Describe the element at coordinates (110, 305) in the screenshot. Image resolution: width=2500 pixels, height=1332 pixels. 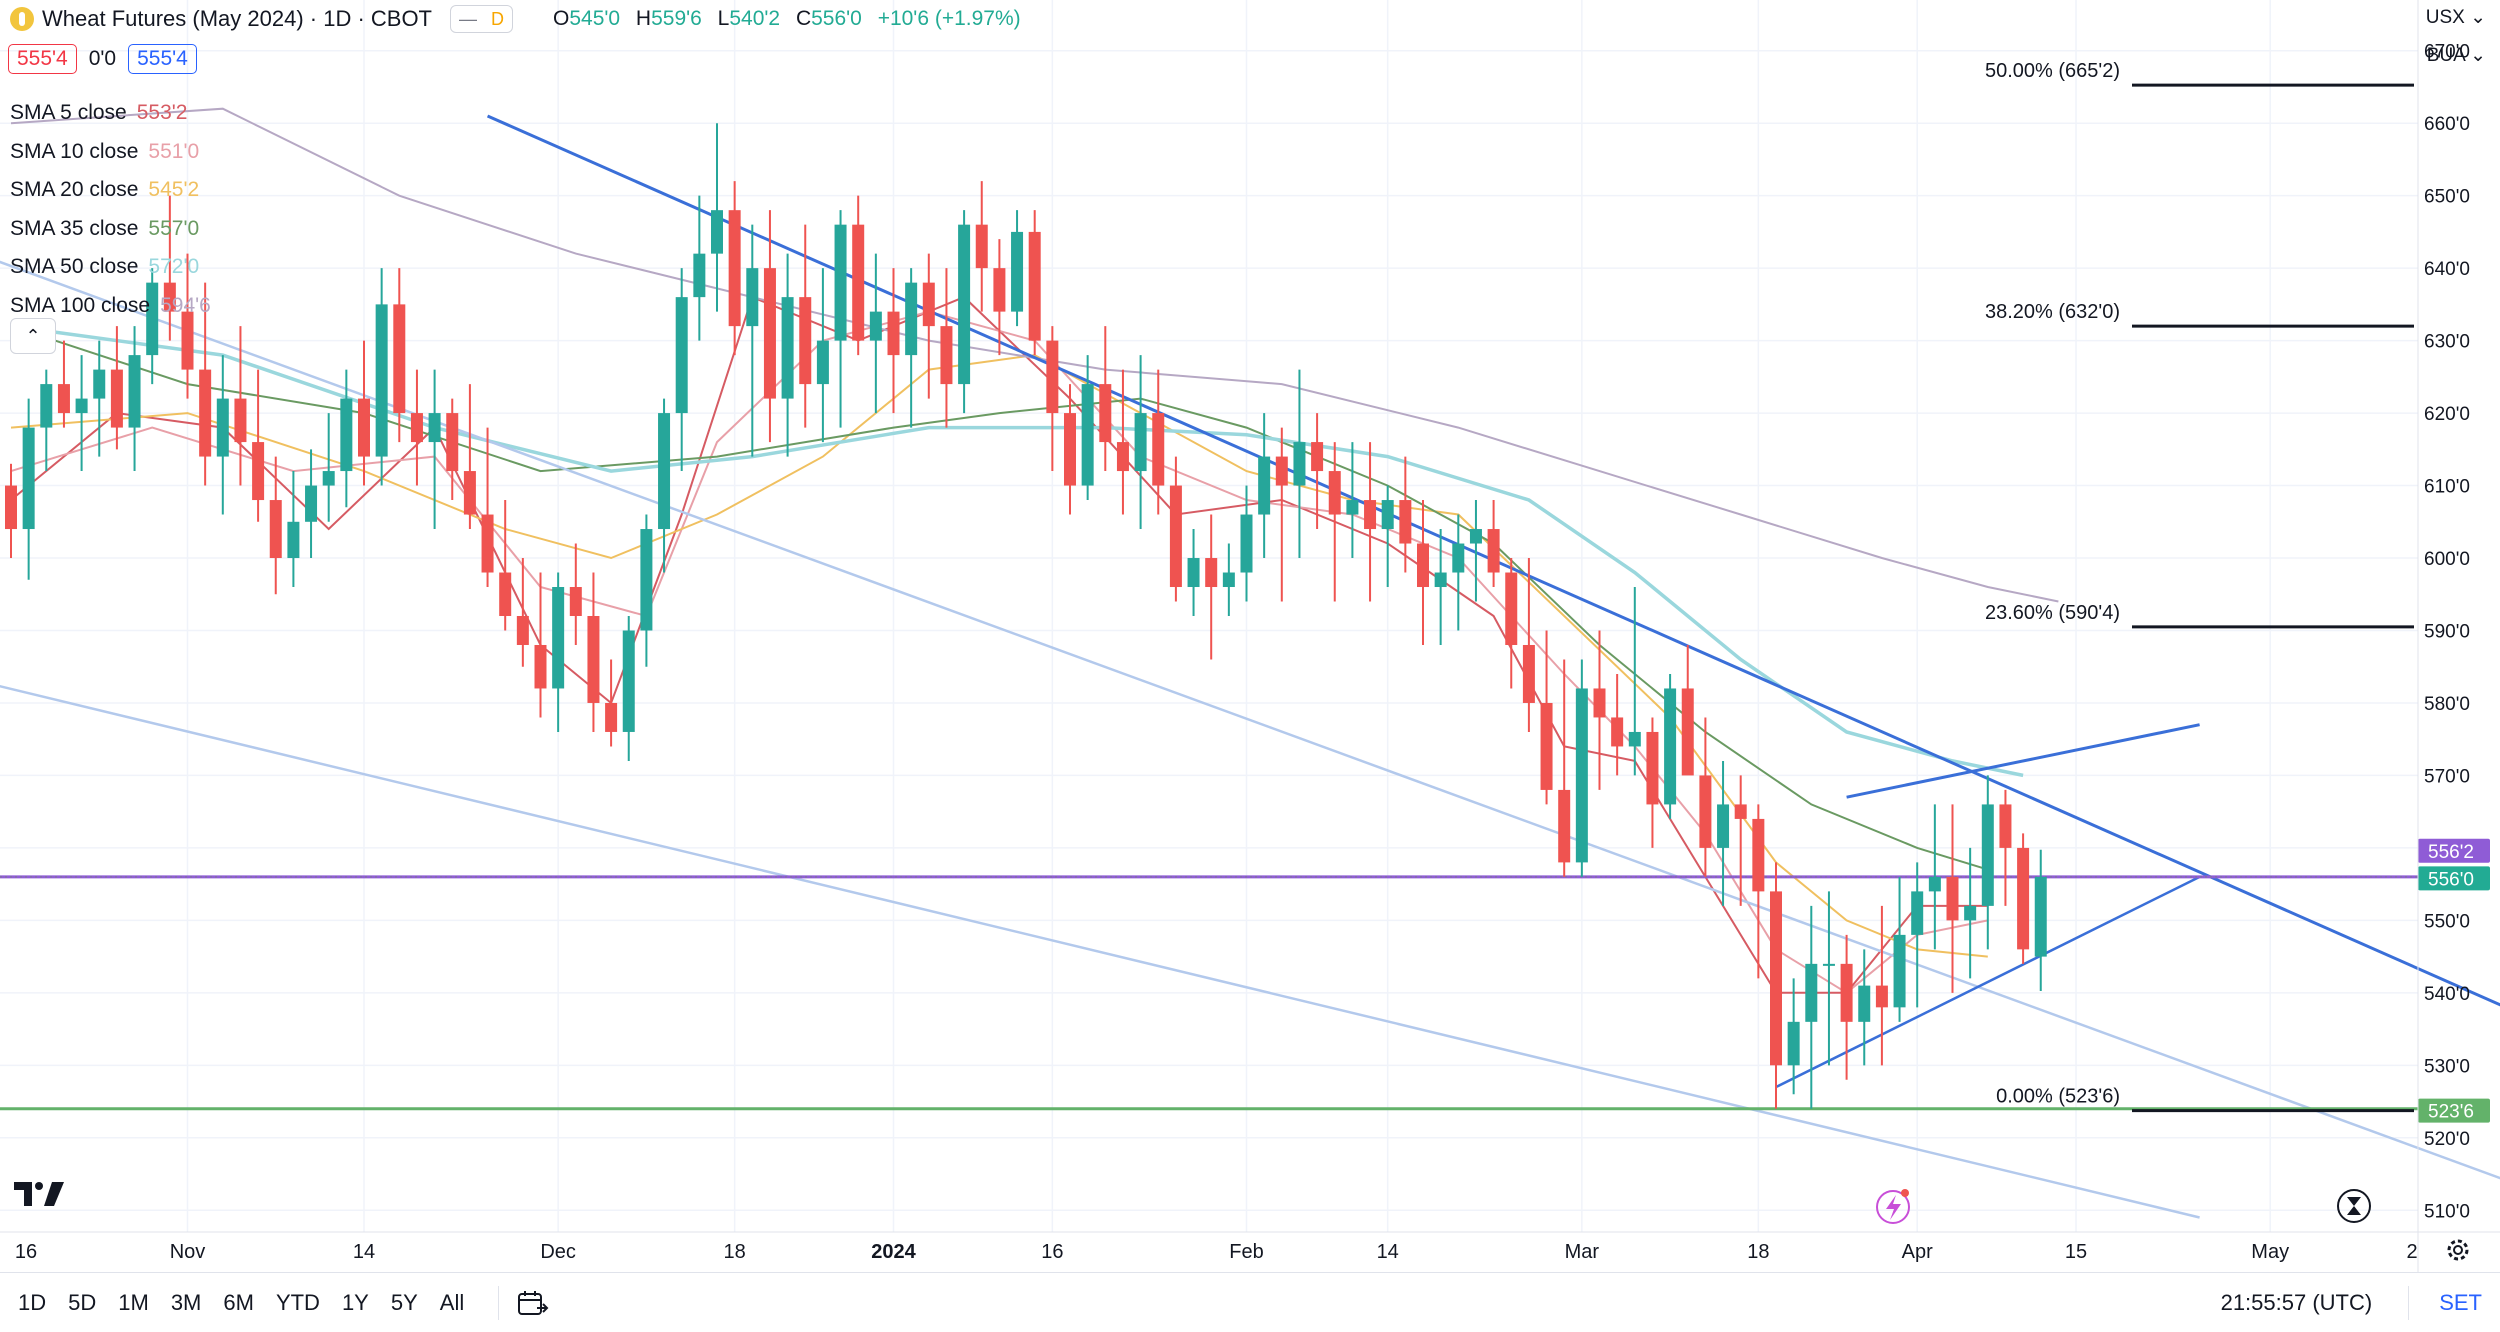
I see `legend-item: SMA 100 close 594'6` at that location.